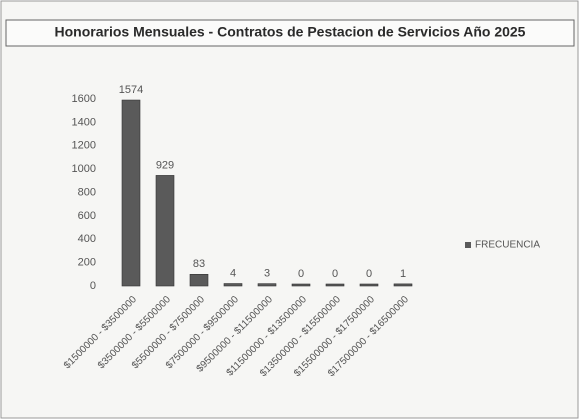 Image resolution: width=579 pixels, height=419 pixels. Describe the element at coordinates (84, 169) in the screenshot. I see `y-tick-label: 1000` at that location.